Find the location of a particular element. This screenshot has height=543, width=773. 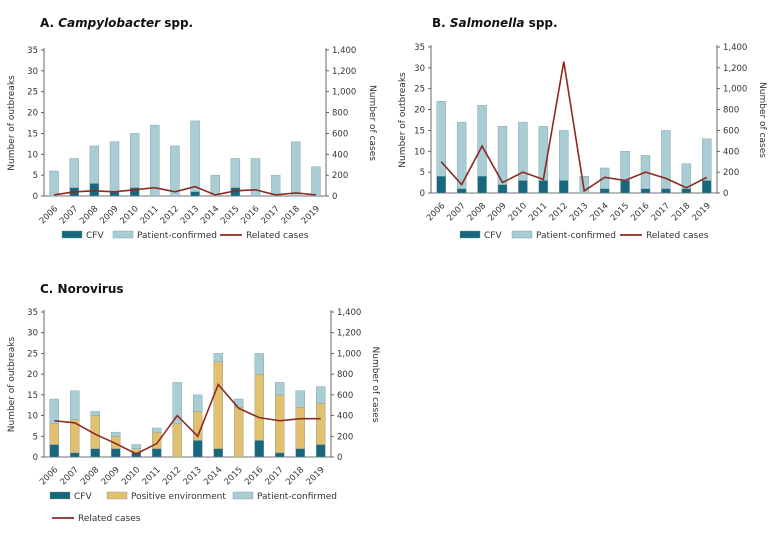

bar-patient-confirmed-2017 is located at coordinates (275, 185).